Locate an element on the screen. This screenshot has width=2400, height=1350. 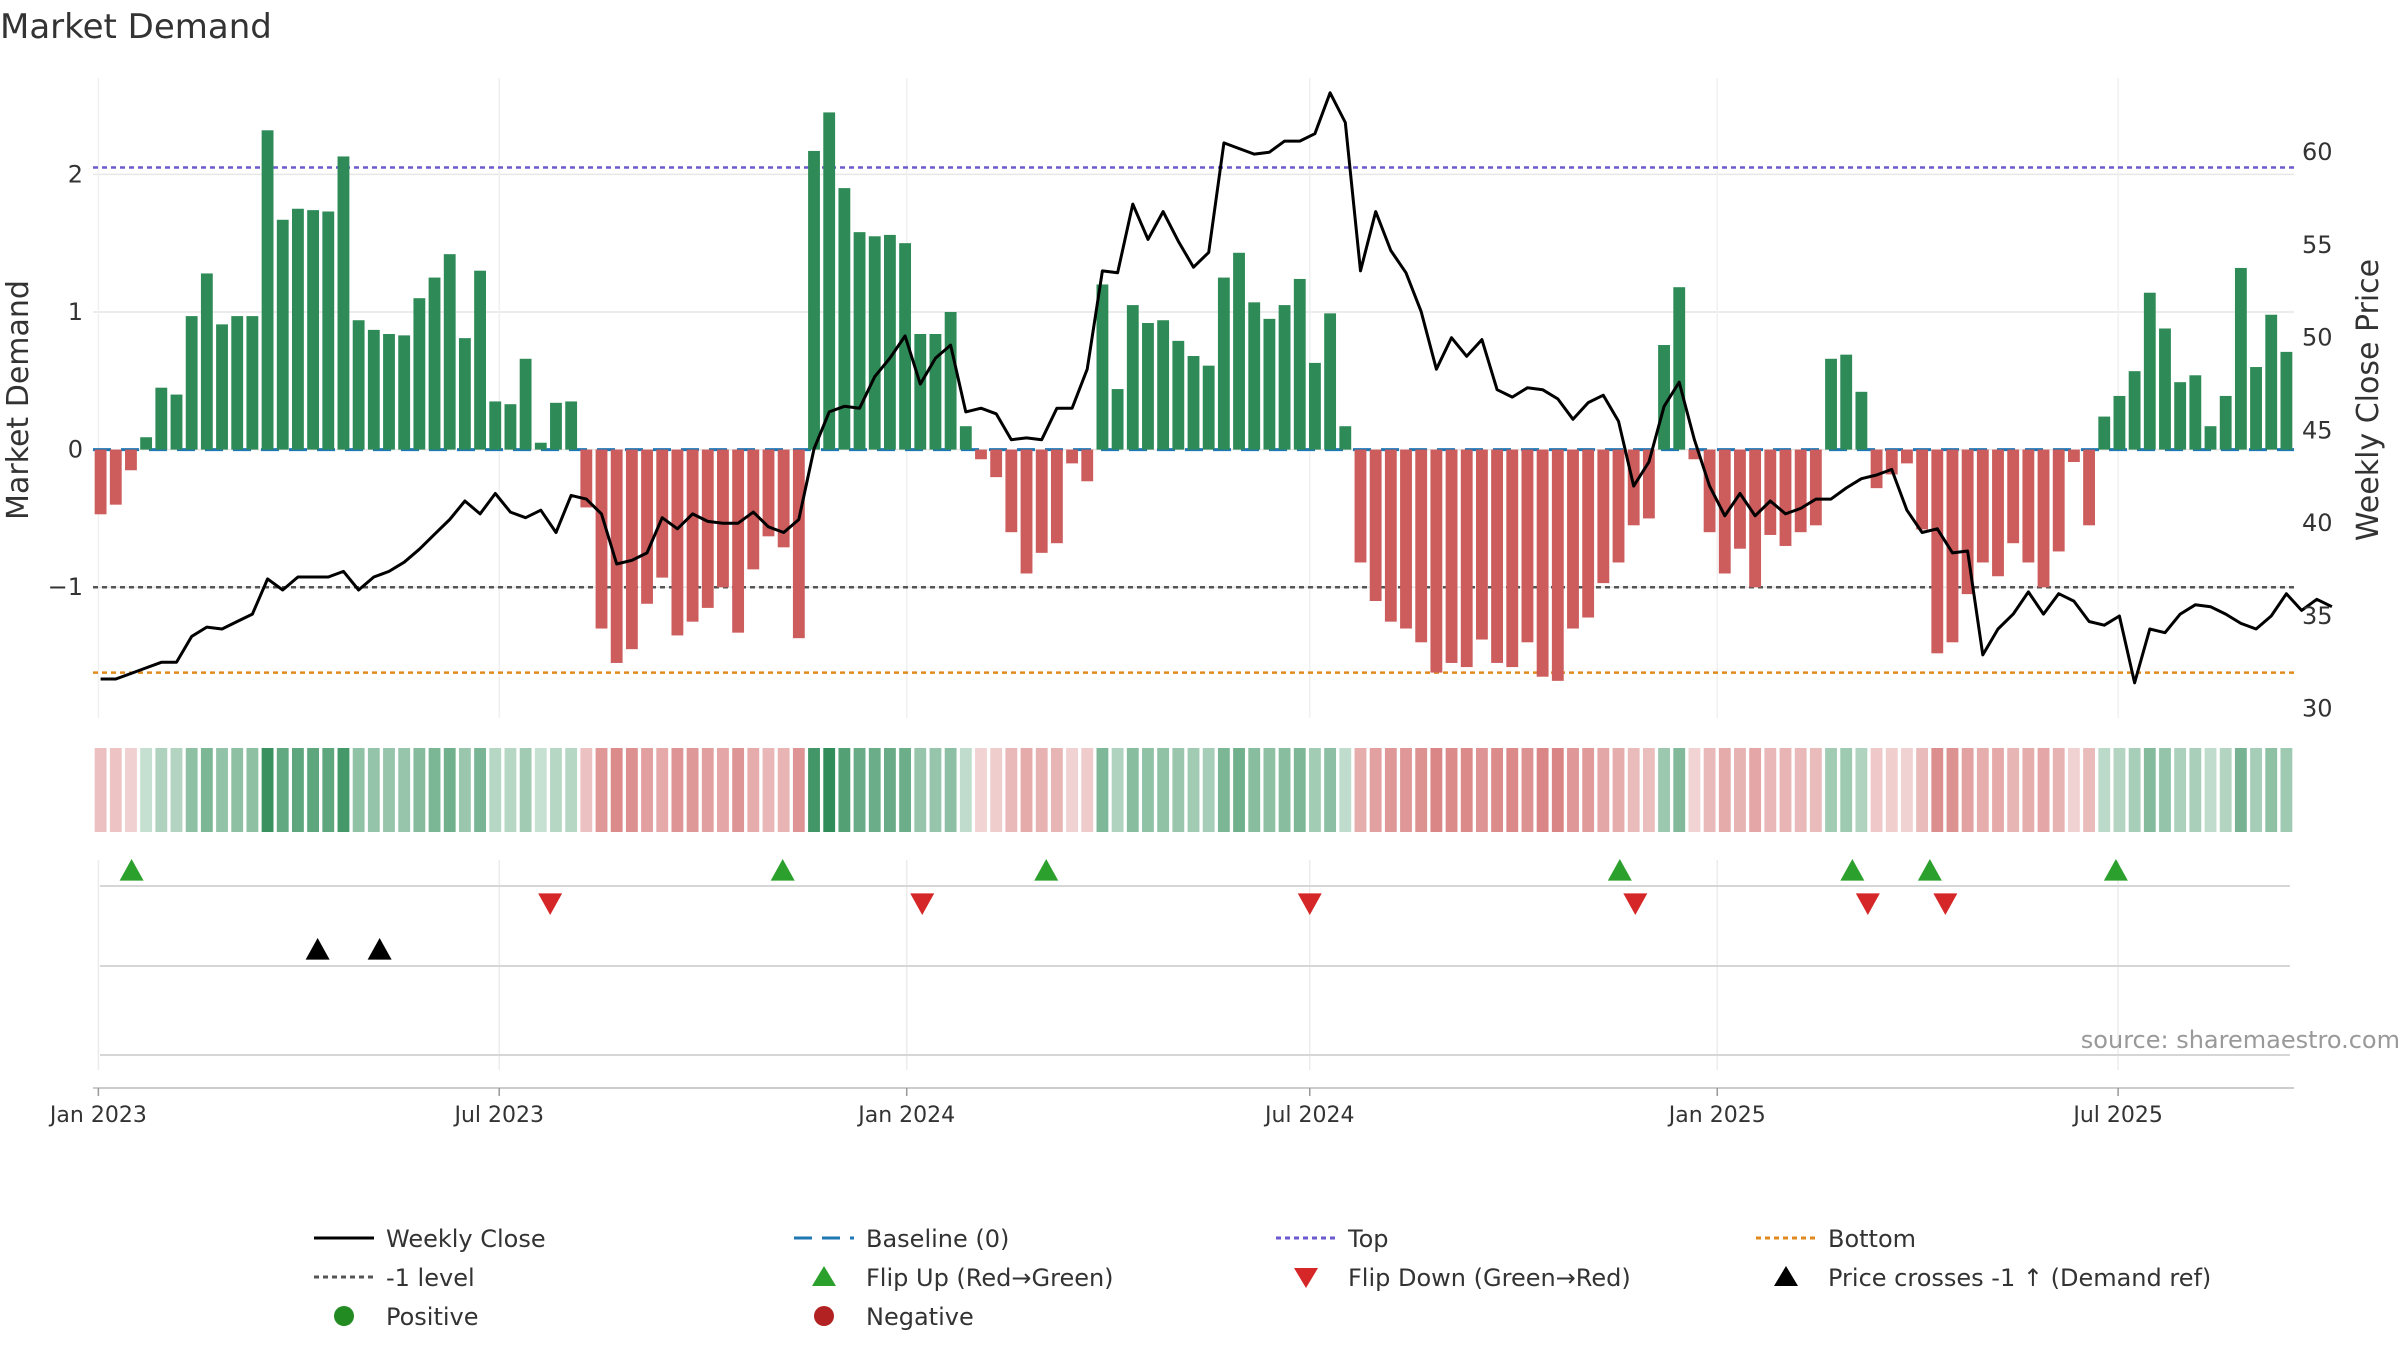
legend-label: Top is located at coordinates (1368, 1239).